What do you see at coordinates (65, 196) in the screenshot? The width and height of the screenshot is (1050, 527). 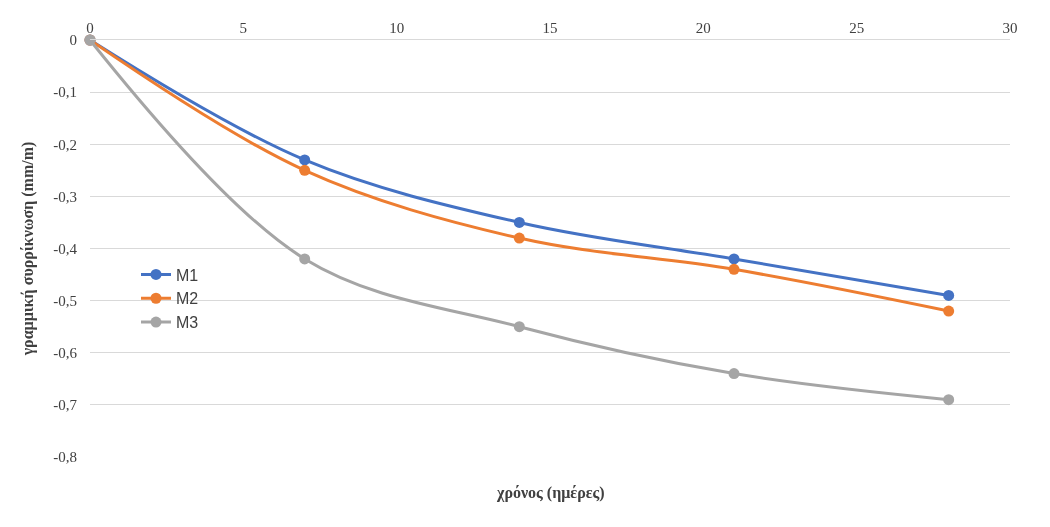 I see `y-tick-label: -0,3` at bounding box center [65, 196].